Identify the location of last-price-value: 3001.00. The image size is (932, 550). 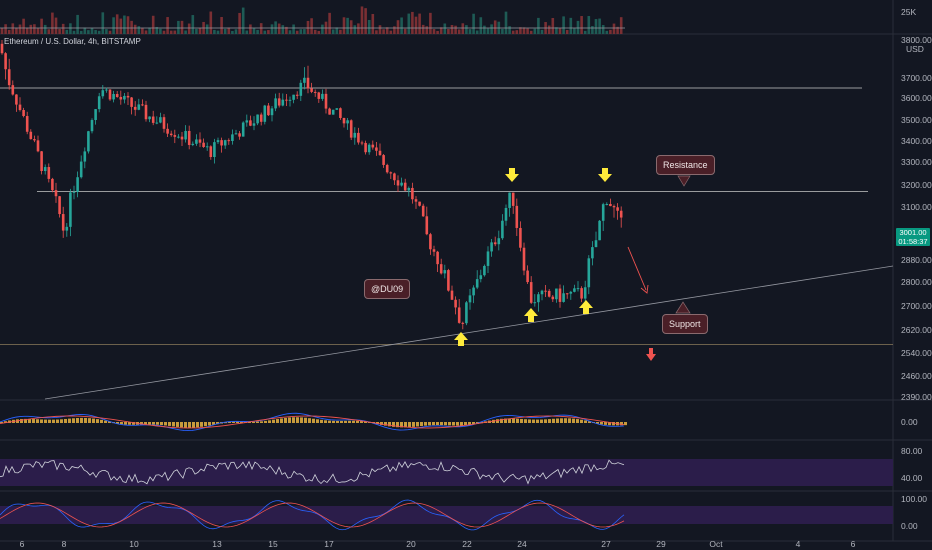
(913, 232).